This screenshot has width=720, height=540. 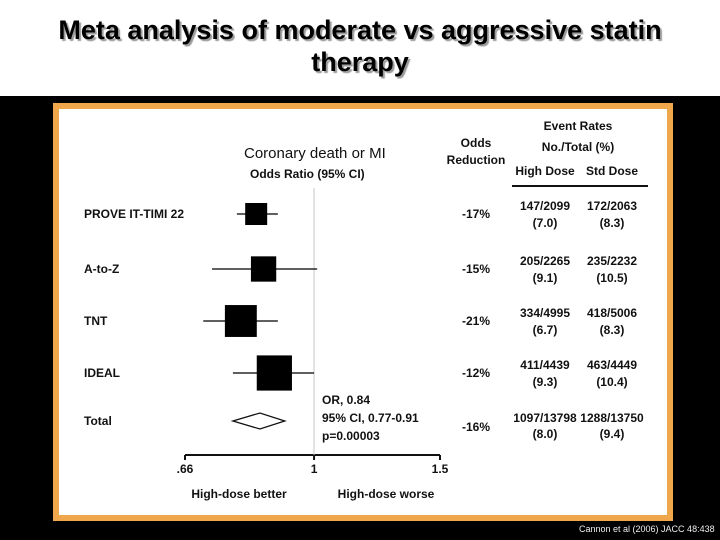 What do you see at coordinates (611, 382) in the screenshot?
I see `std-dose-percent: (10.4)` at bounding box center [611, 382].